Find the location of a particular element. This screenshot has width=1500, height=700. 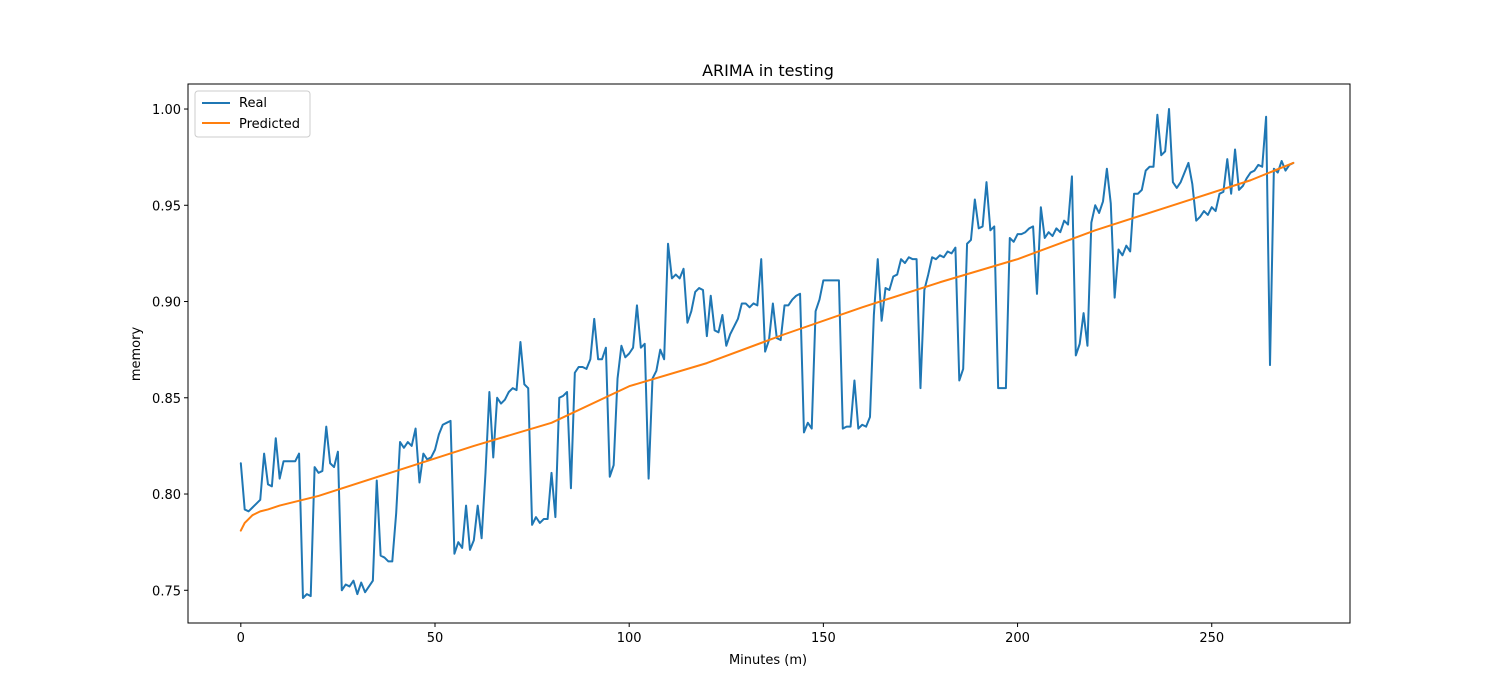

x-tick-label: 50 is located at coordinates (435, 638).